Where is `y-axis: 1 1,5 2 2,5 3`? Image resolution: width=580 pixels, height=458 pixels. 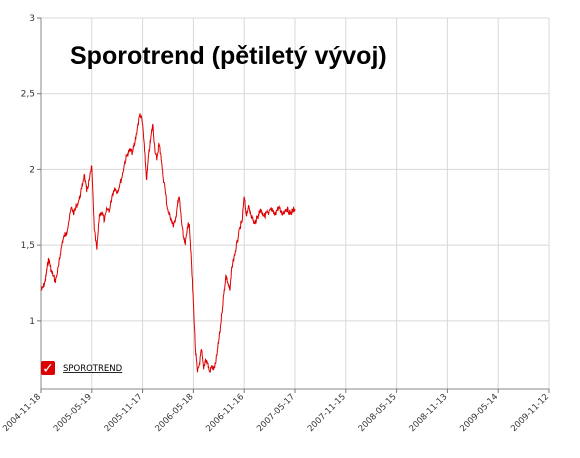
y-axis: 1 1,5 2 2,5 3 is located at coordinates (31, 170).